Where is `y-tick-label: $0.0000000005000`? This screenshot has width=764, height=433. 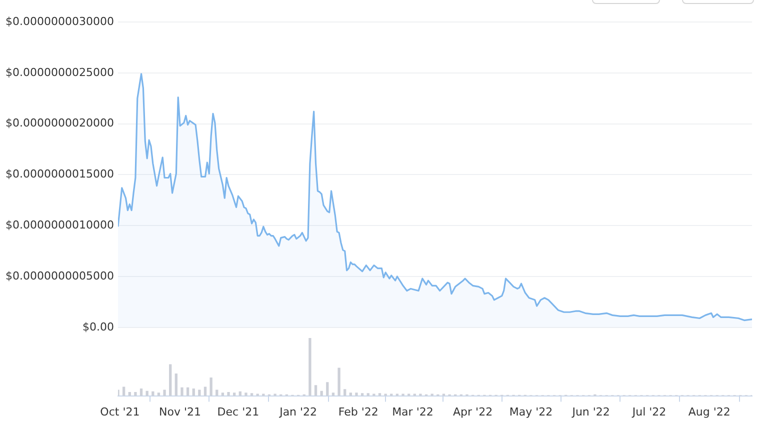
y-tick-label: $0.0000000005000 is located at coordinates (60, 275).